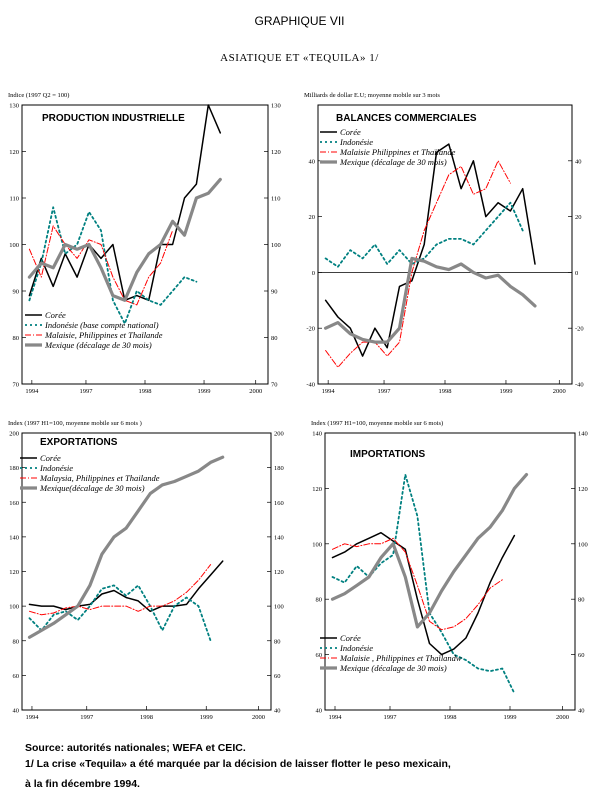 Image resolution: width=599 pixels, height=790 pixels. Describe the element at coordinates (82, 784) in the screenshot. I see `footnote-2: à la fin décembre 1994.` at that location.